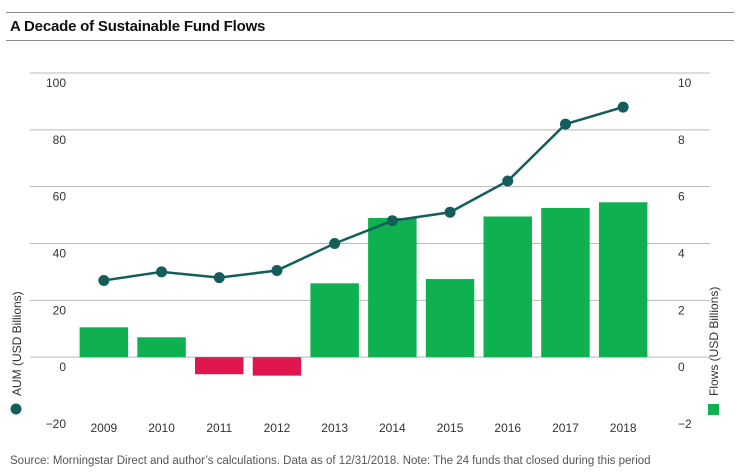  I want to click on x-category-label: 2015, so click(450, 428).